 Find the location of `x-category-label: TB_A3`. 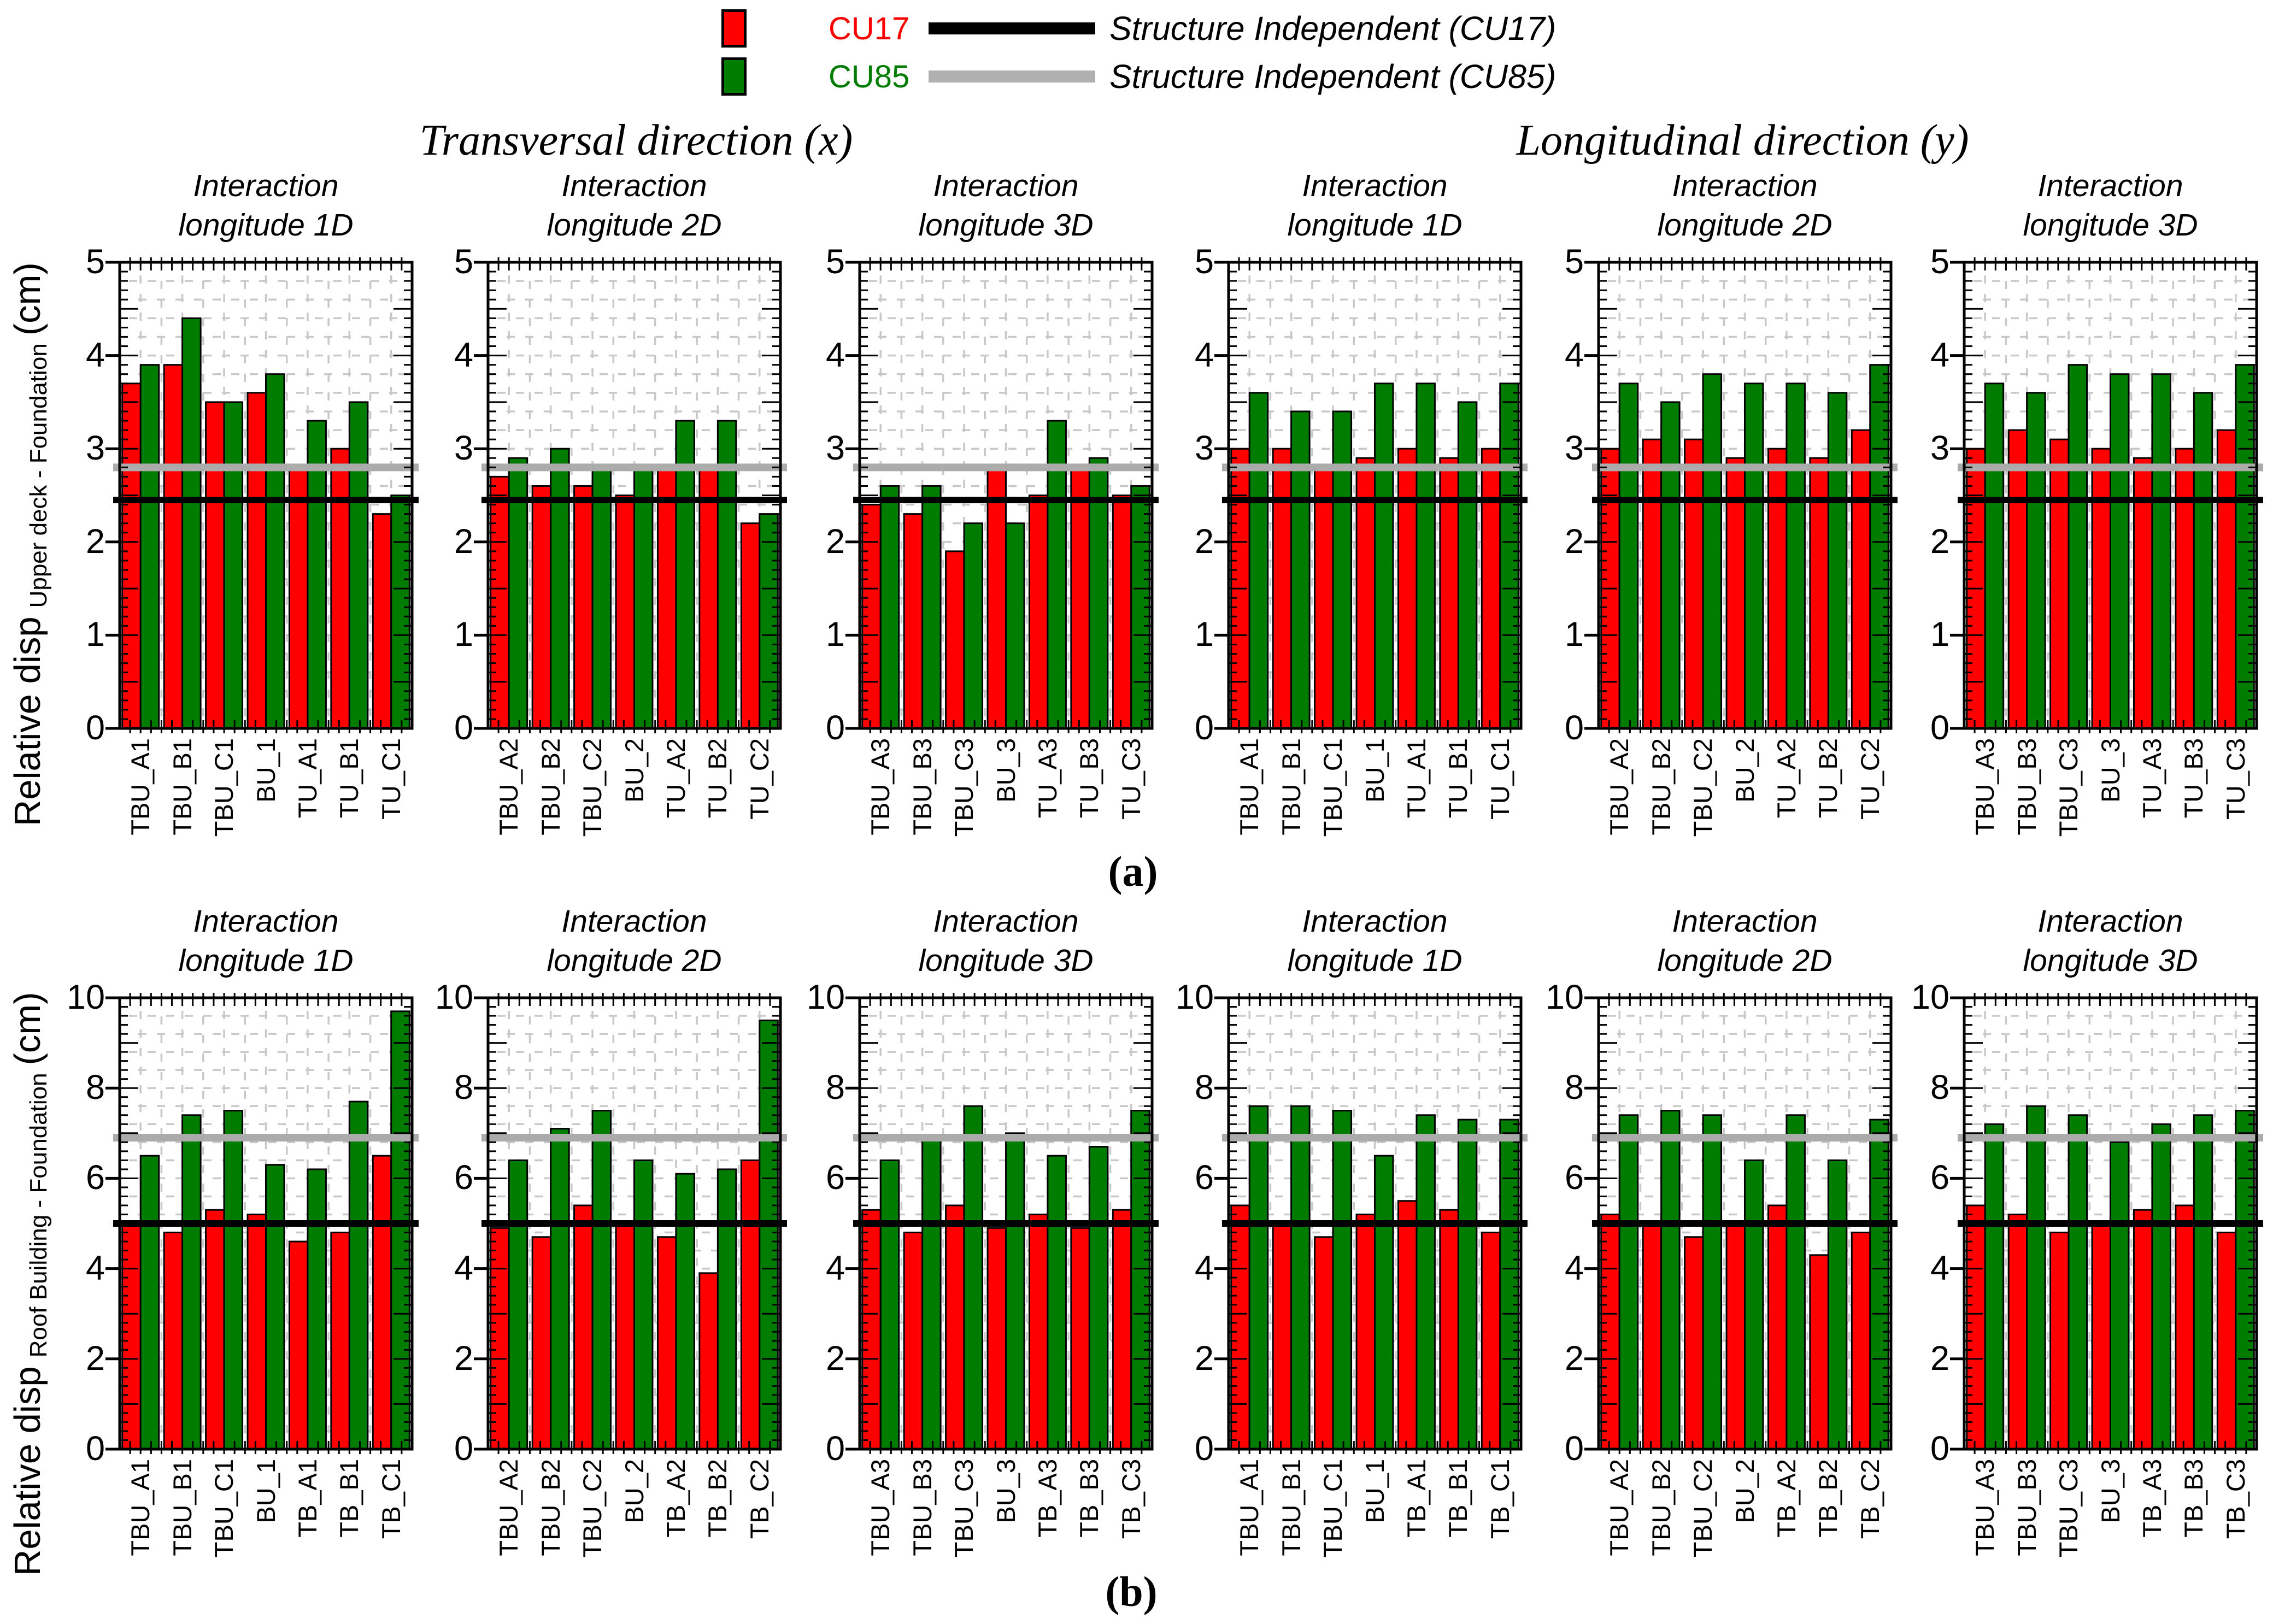

x-category-label: TB_A3 is located at coordinates (2151, 1498).